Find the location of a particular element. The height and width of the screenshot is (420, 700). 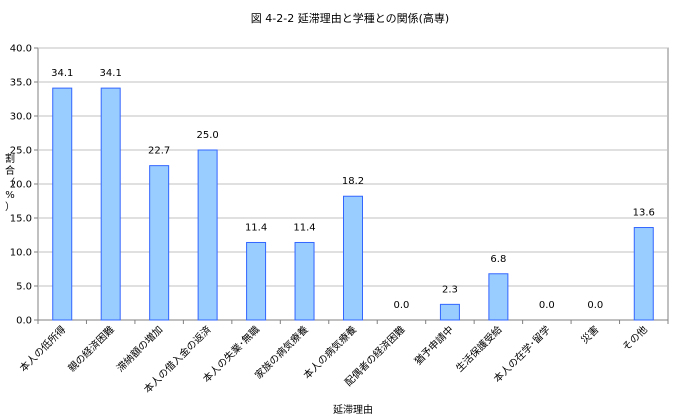

category-label: その他 is located at coordinates (634, 338).